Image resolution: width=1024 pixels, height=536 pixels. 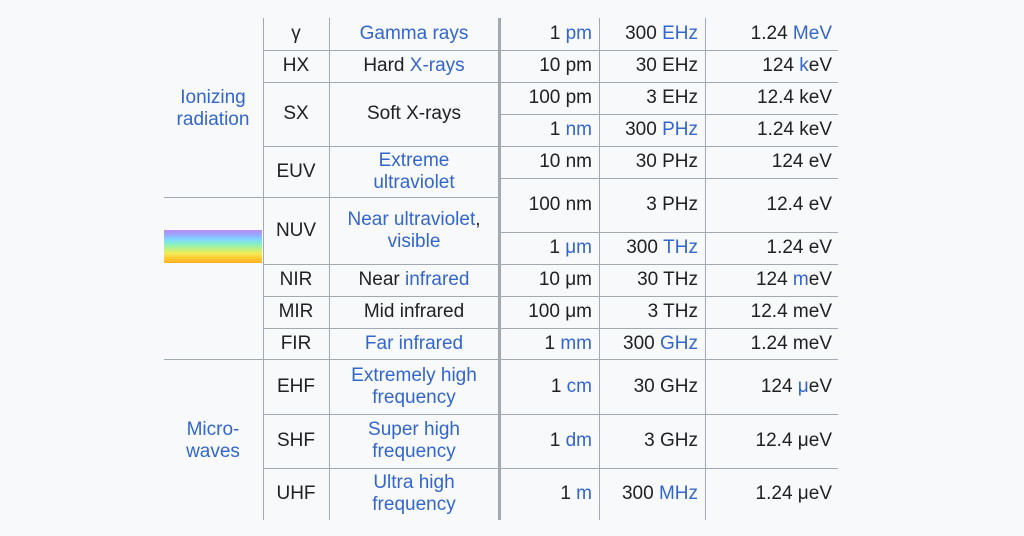 I want to click on wavelength-shf: 1 dm, so click(x=570, y=440).